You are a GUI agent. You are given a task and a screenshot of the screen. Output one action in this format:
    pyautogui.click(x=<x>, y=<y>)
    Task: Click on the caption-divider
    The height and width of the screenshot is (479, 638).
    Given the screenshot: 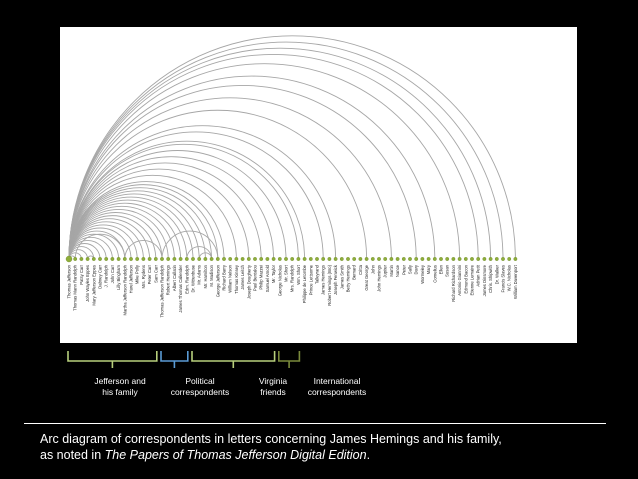 What is the action you would take?
    pyautogui.click(x=315, y=423)
    